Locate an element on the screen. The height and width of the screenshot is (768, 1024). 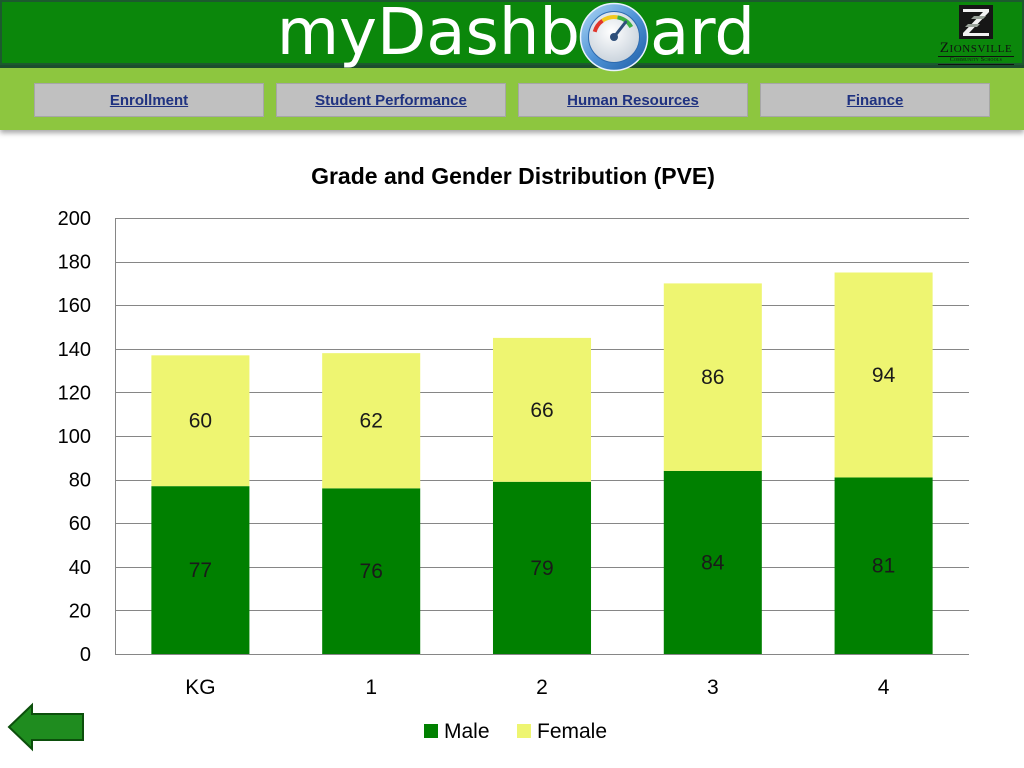
y-tick-label: 140 is located at coordinates (74, 350).